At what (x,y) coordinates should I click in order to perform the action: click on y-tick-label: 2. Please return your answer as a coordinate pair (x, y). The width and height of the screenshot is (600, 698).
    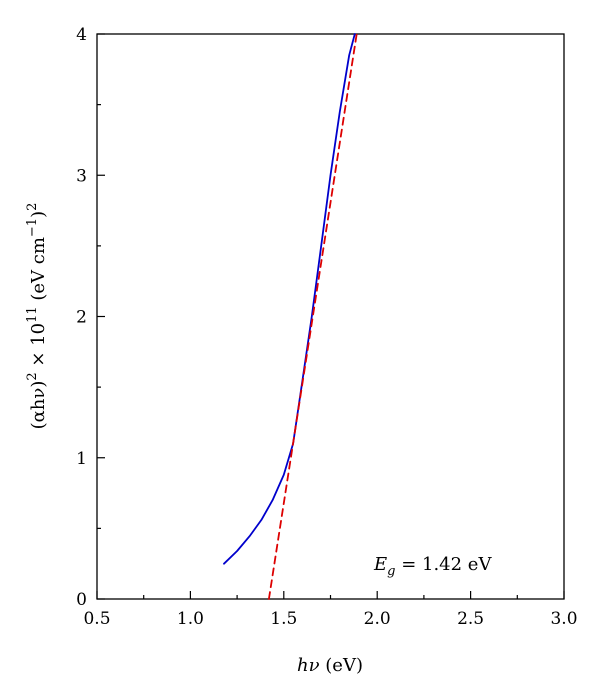
    Looking at the image, I should click on (81, 318).